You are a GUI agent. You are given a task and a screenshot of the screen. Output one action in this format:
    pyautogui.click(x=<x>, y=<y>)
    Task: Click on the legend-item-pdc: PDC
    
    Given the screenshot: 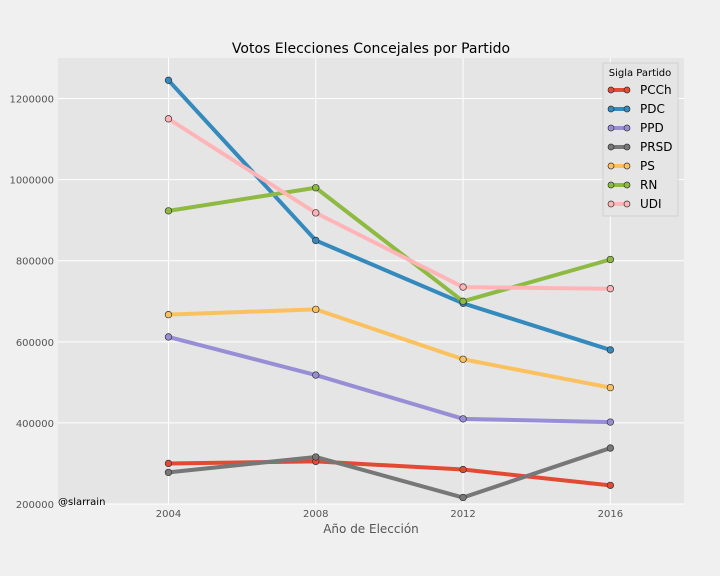 What is the action you would take?
    pyautogui.click(x=636, y=109)
    